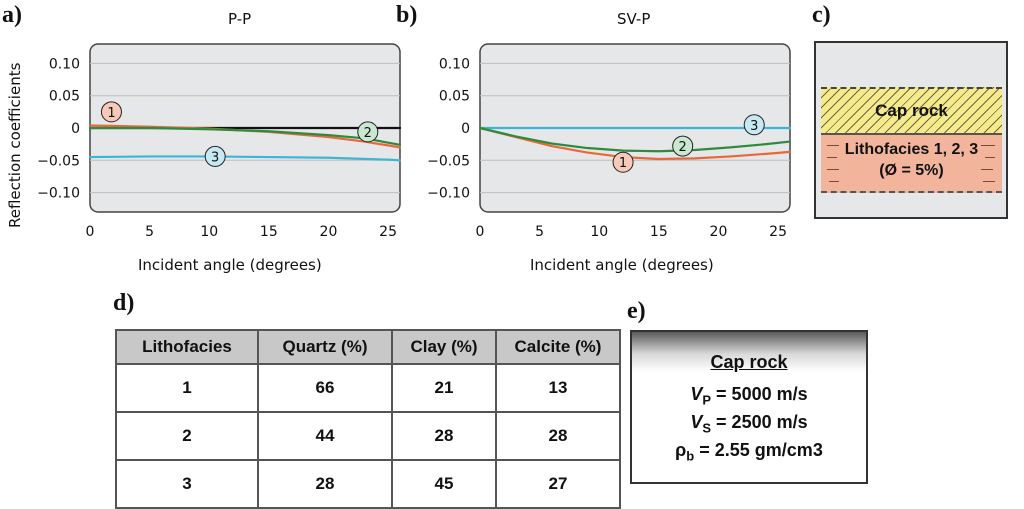 The height and width of the screenshot is (509, 1024). Describe the element at coordinates (325, 436) in the screenshot. I see `table-cell: 44` at that location.